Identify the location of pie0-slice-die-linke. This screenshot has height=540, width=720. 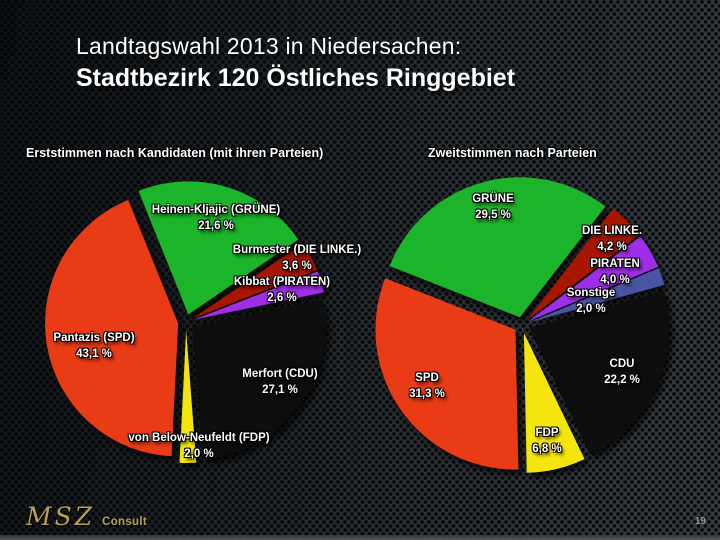
(255, 281).